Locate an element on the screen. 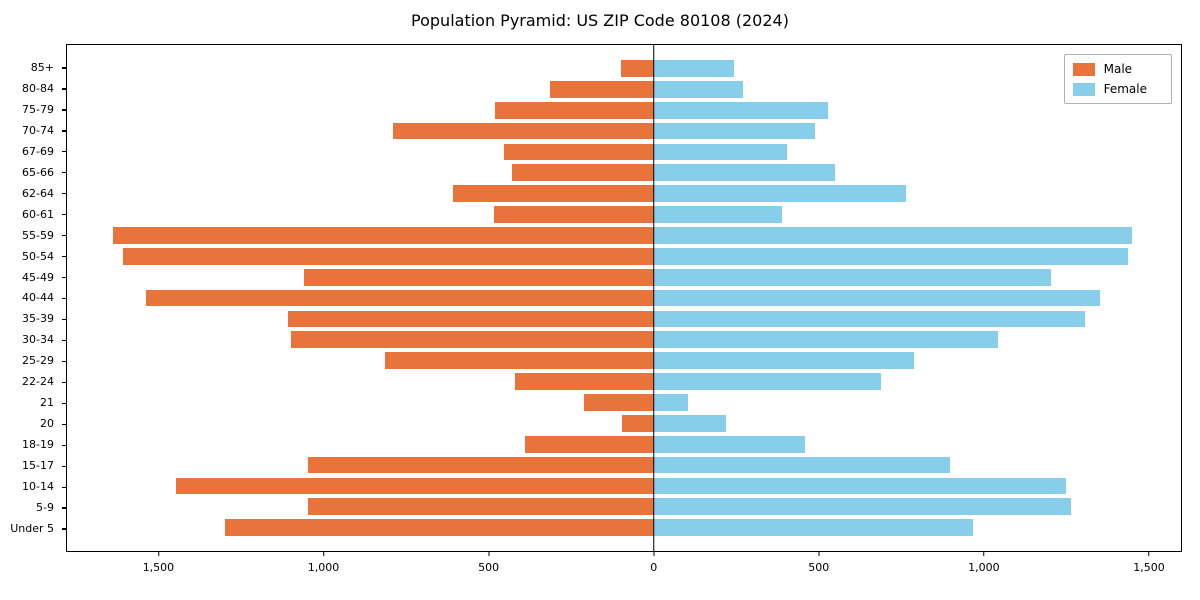  y-tick-18-19: 18-19 is located at coordinates (33, 444).